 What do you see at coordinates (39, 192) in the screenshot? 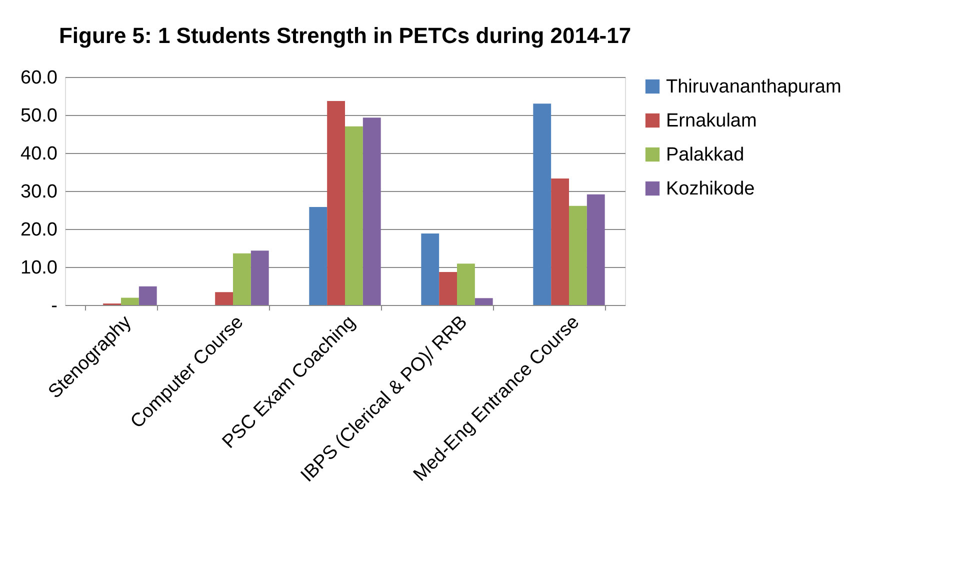
I see `y-tick-label: 30.0` at bounding box center [39, 192].